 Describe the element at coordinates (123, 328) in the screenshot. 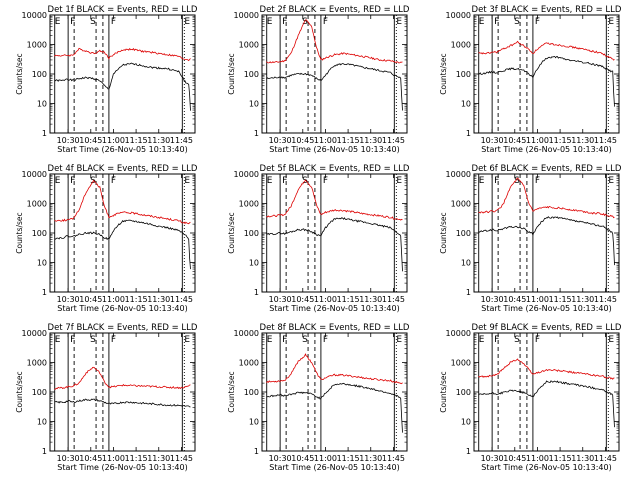

I see `chart-title: Det 7f BLACK = Events, RED = LLD` at that location.